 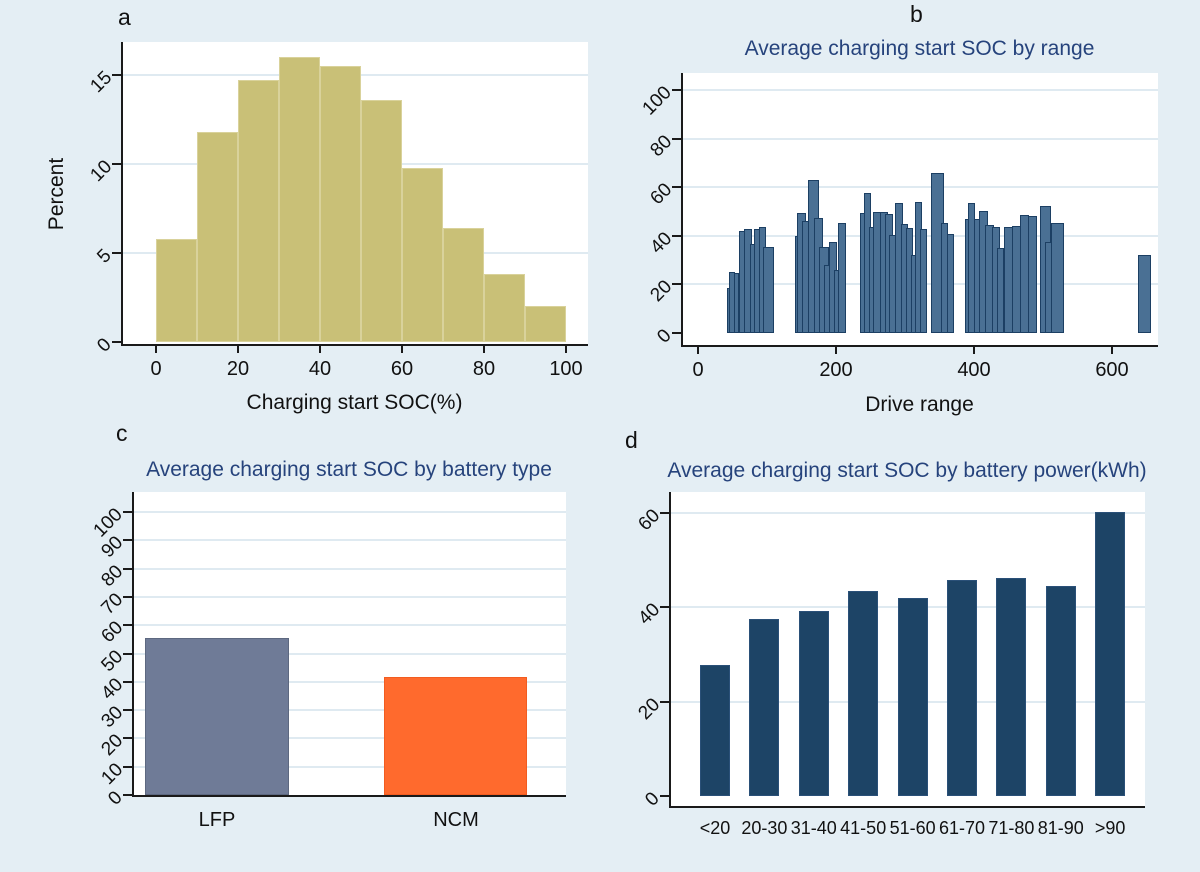 I want to click on category-label: <20, so click(x=715, y=828).